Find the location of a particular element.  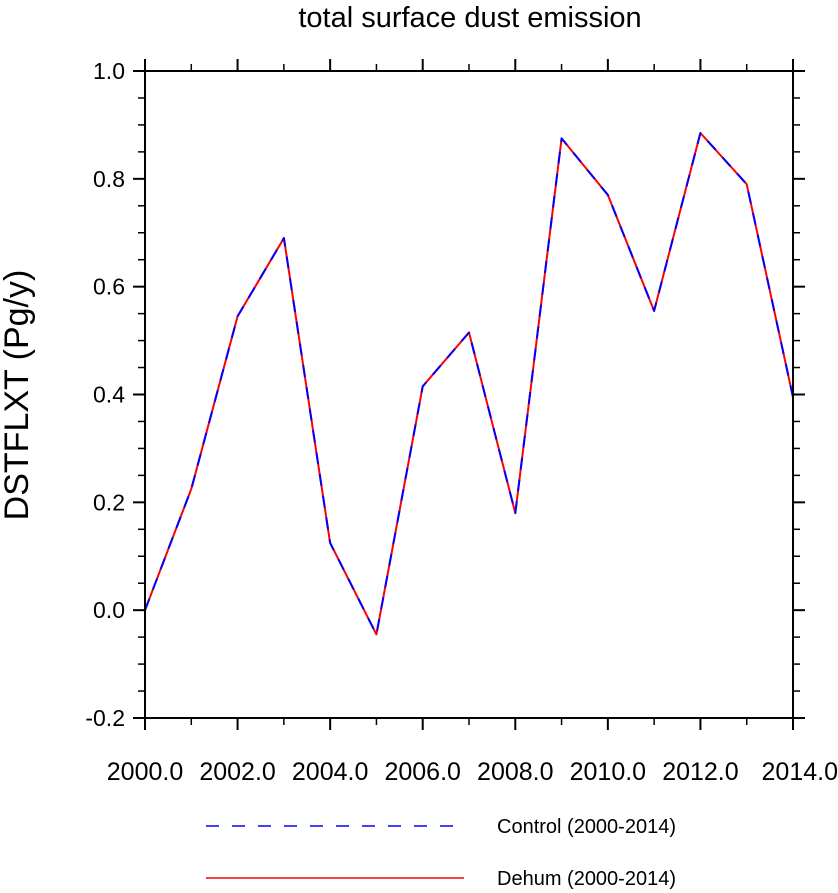

xtick-label: 2002.0 is located at coordinates (237, 772).